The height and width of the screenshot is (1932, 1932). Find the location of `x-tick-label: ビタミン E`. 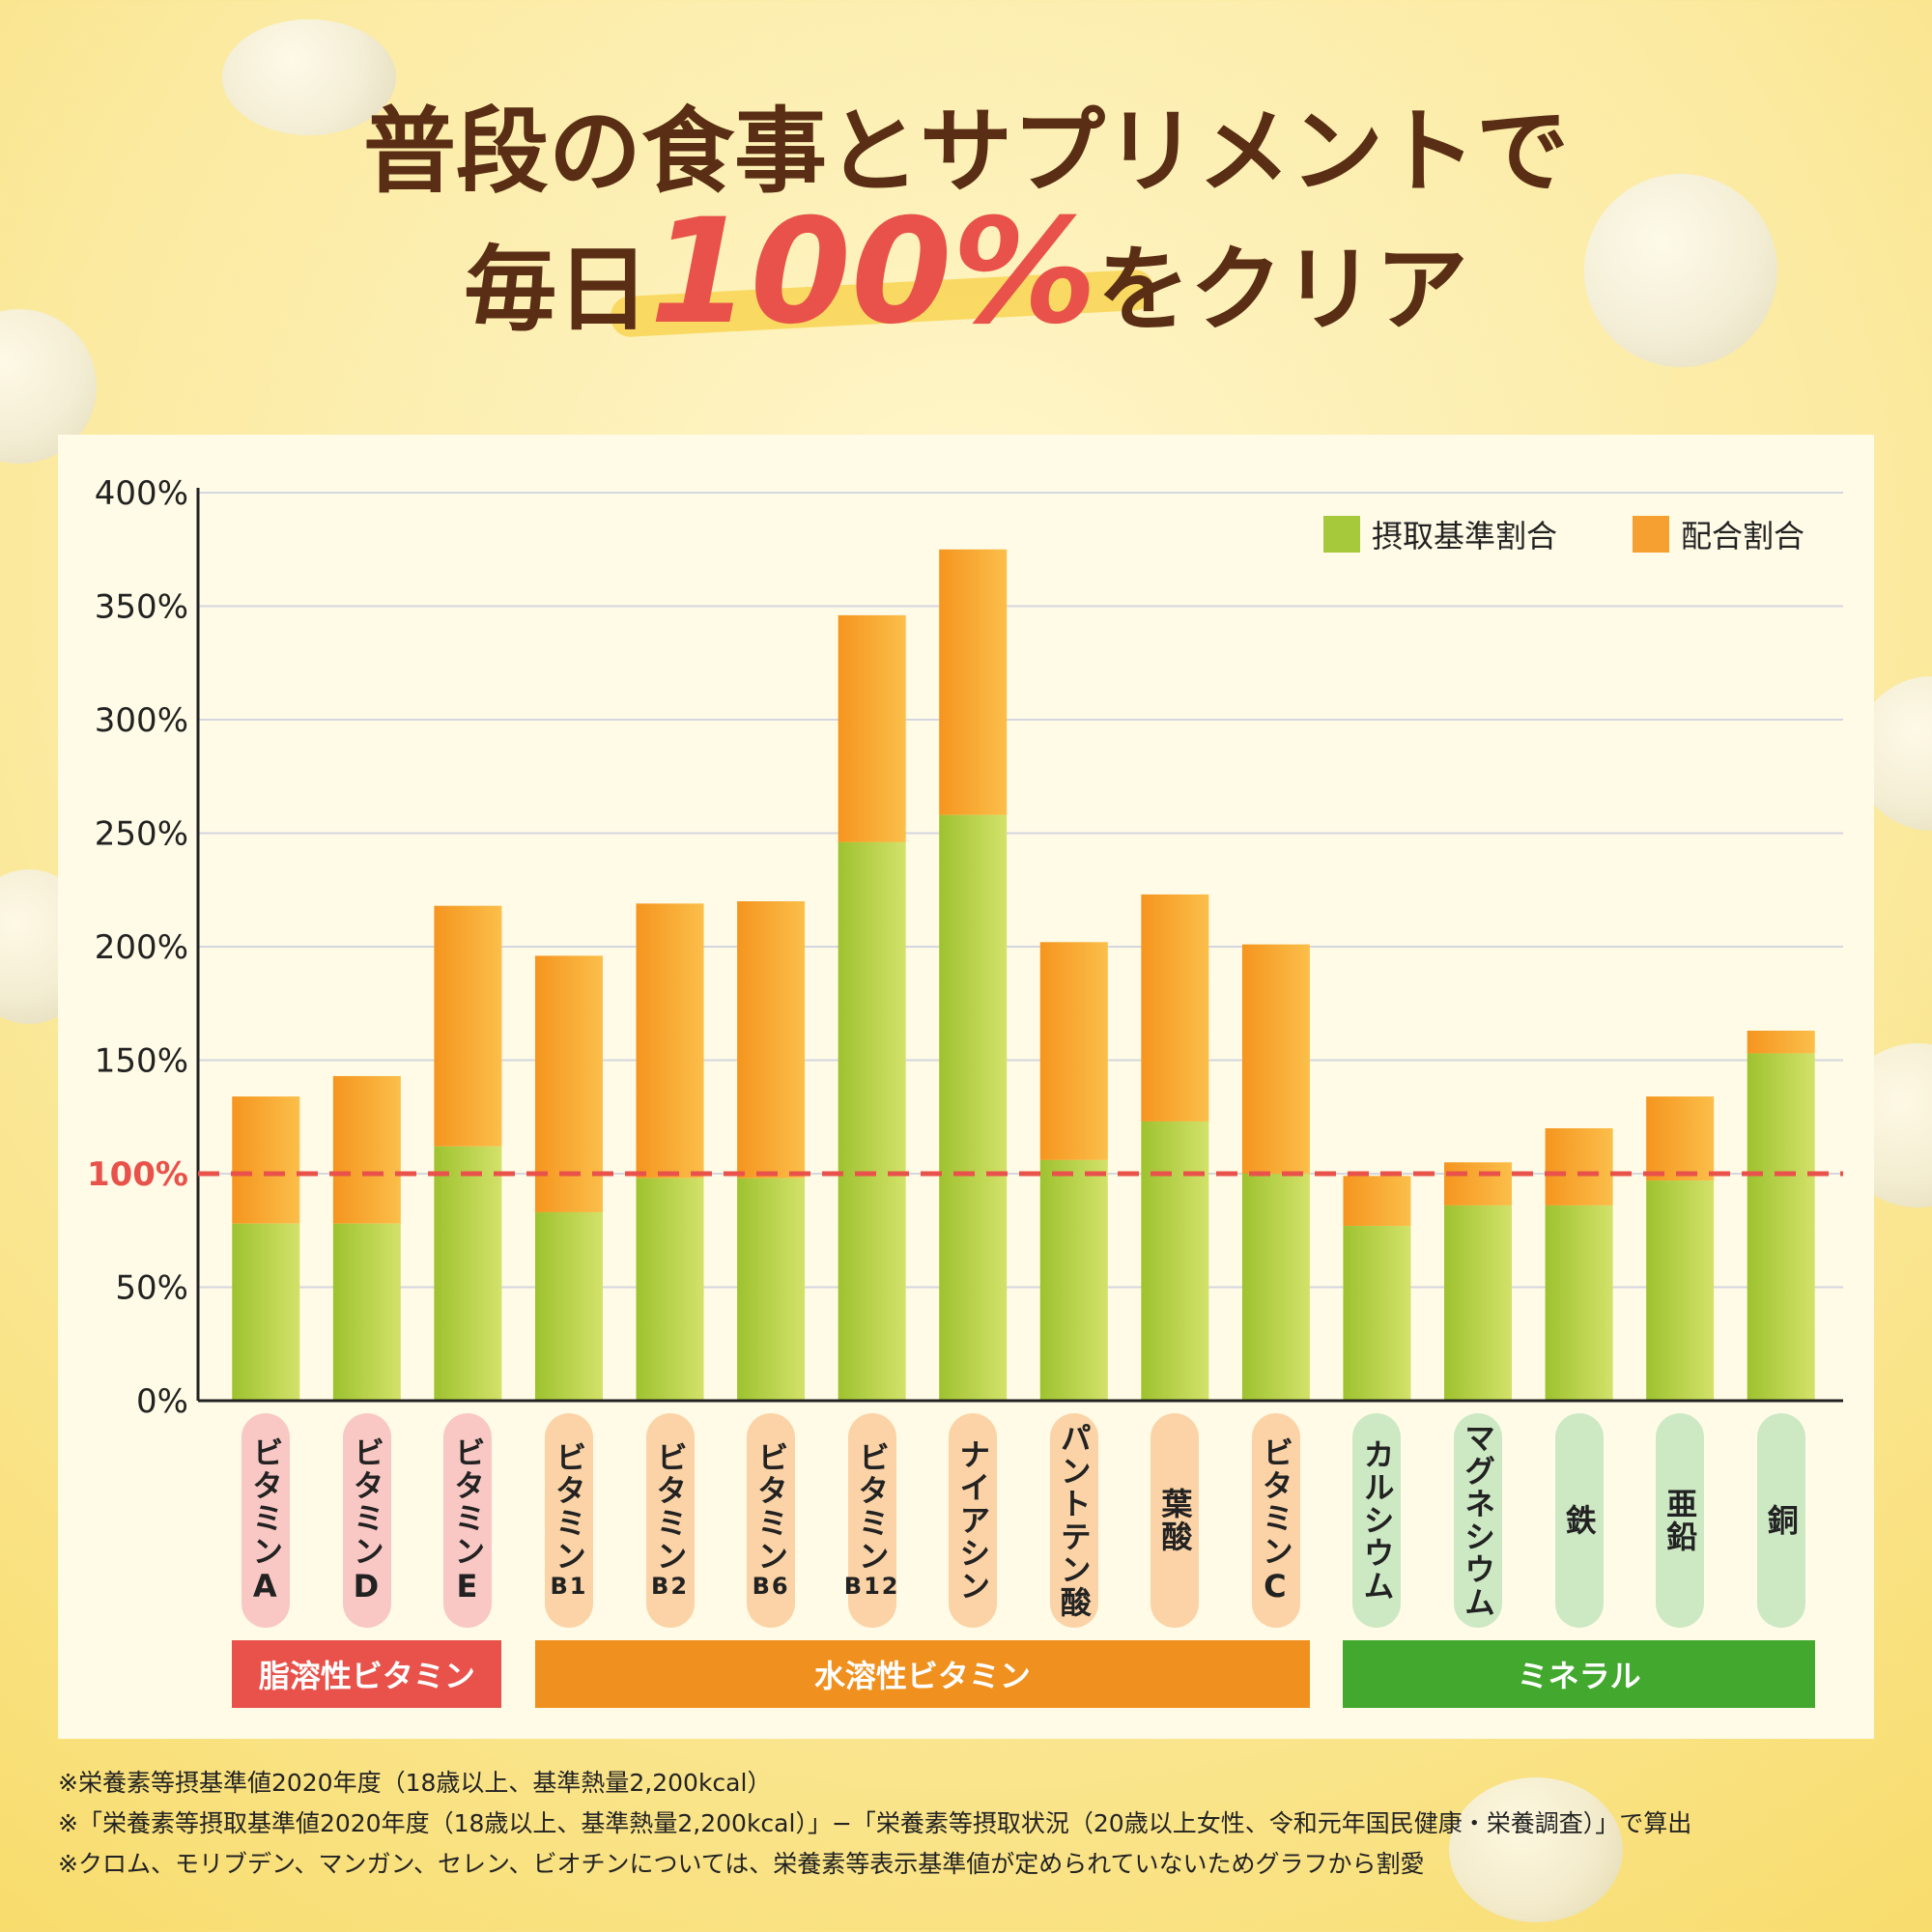

x-tick-label: ビタミン E is located at coordinates (468, 1520).